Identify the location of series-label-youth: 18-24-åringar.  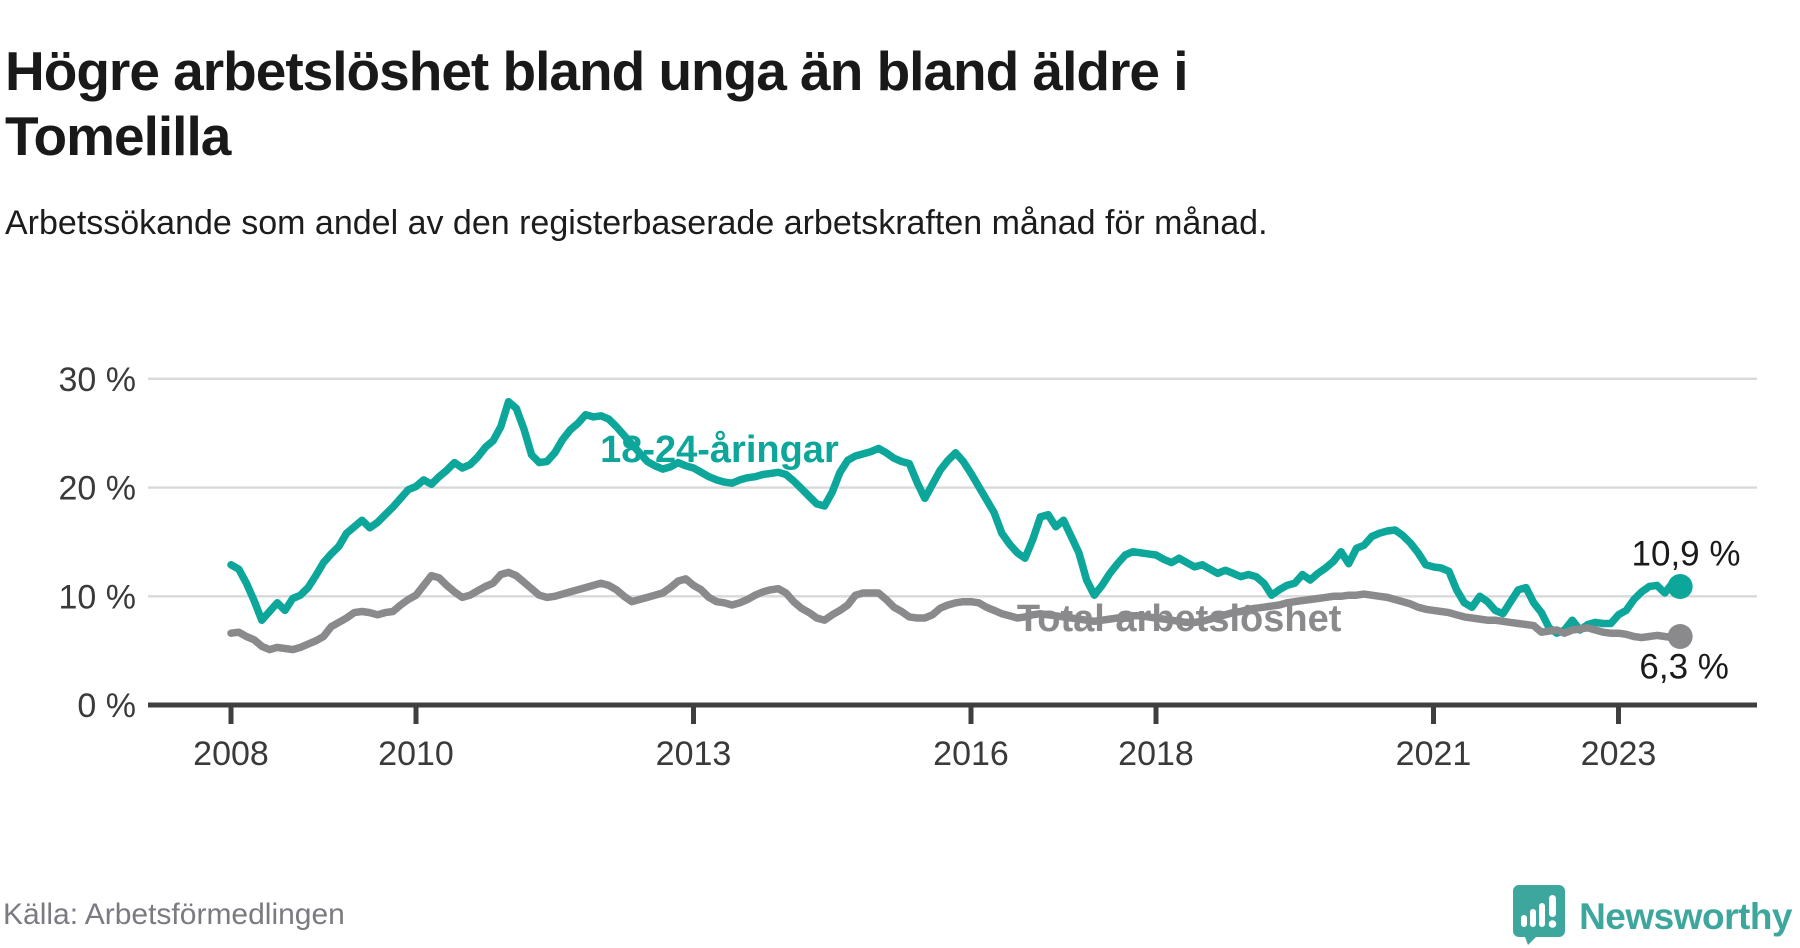
(719, 450).